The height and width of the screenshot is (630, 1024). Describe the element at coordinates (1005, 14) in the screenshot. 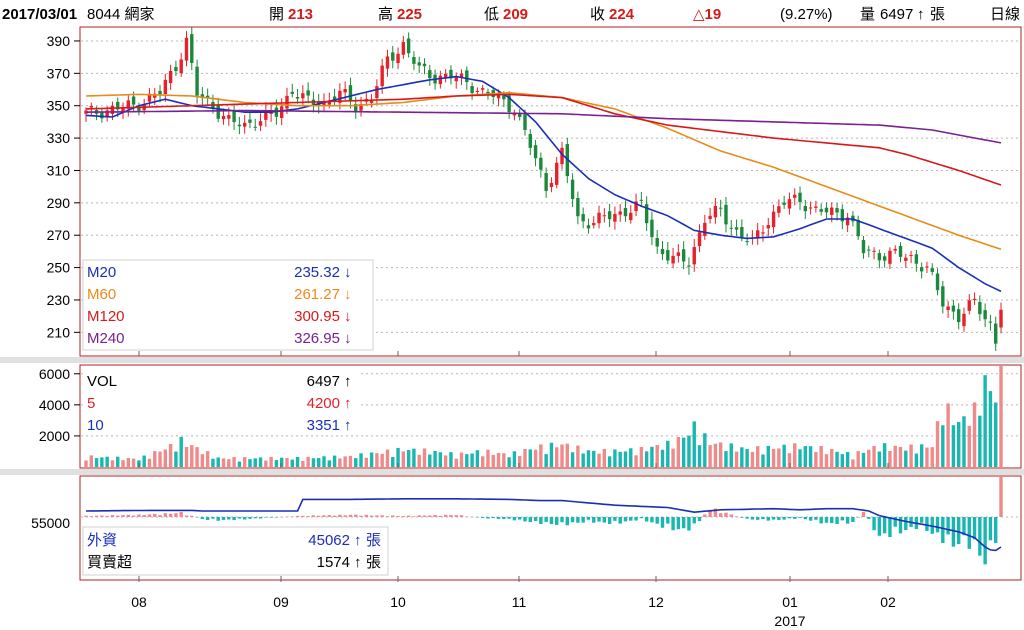

I see `header-period: 日線` at that location.